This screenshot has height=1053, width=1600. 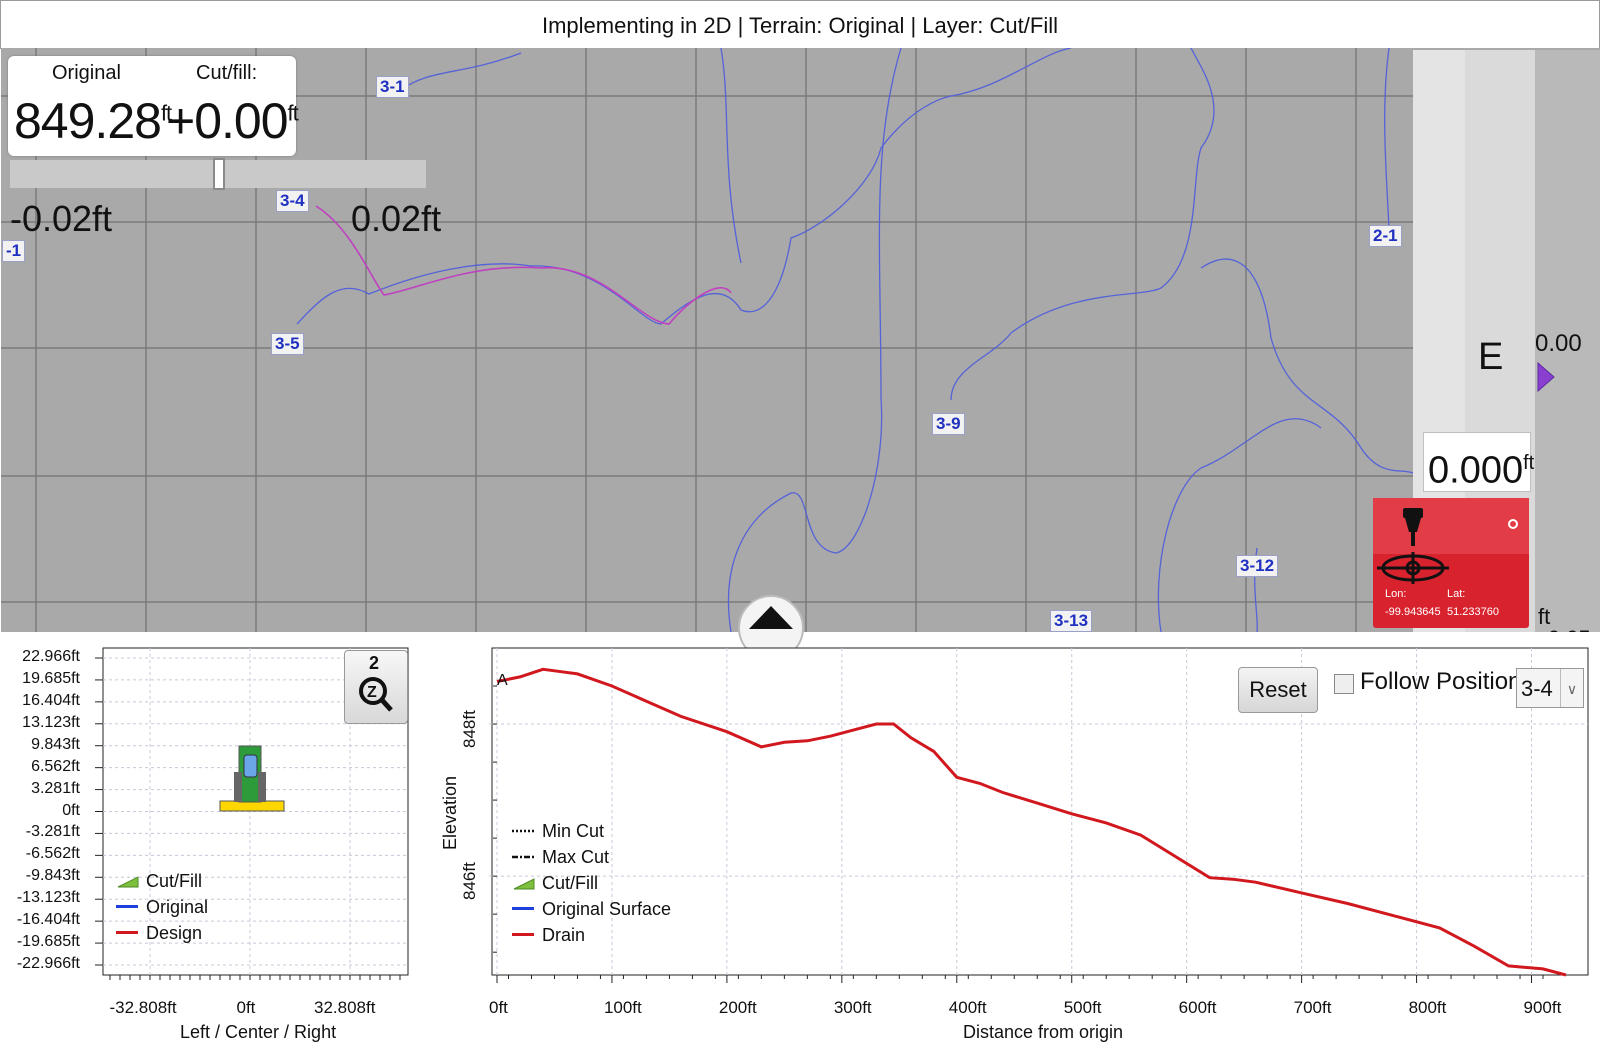 What do you see at coordinates (61, 218) in the screenshot?
I see `slider-min-label: -0.02ft` at bounding box center [61, 218].